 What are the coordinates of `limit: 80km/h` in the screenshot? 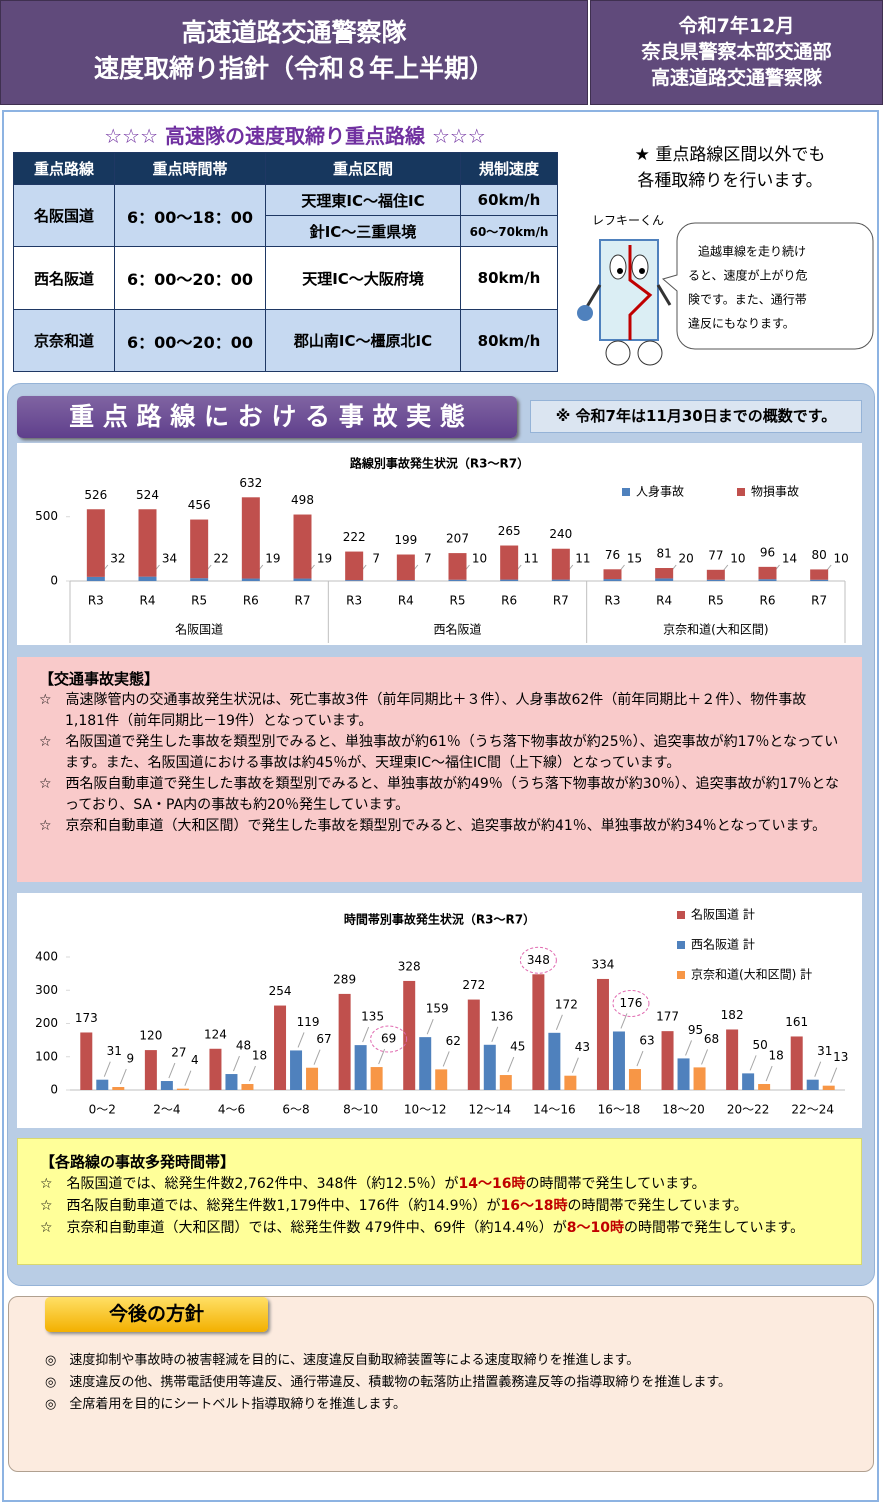 It's located at (509, 340).